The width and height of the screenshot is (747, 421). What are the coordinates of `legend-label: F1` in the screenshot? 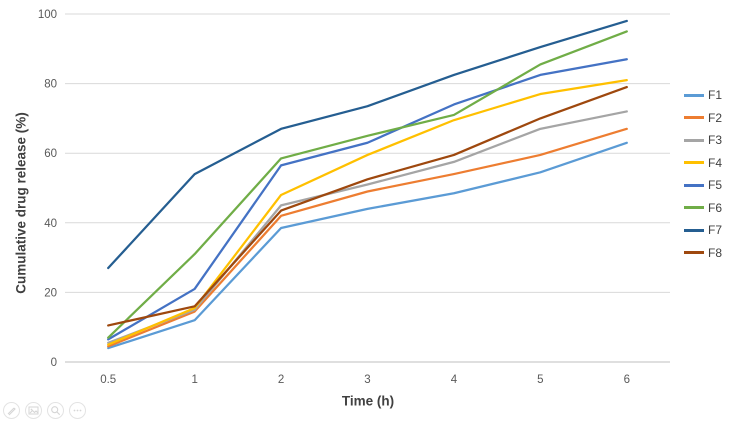 It's located at (715, 95).